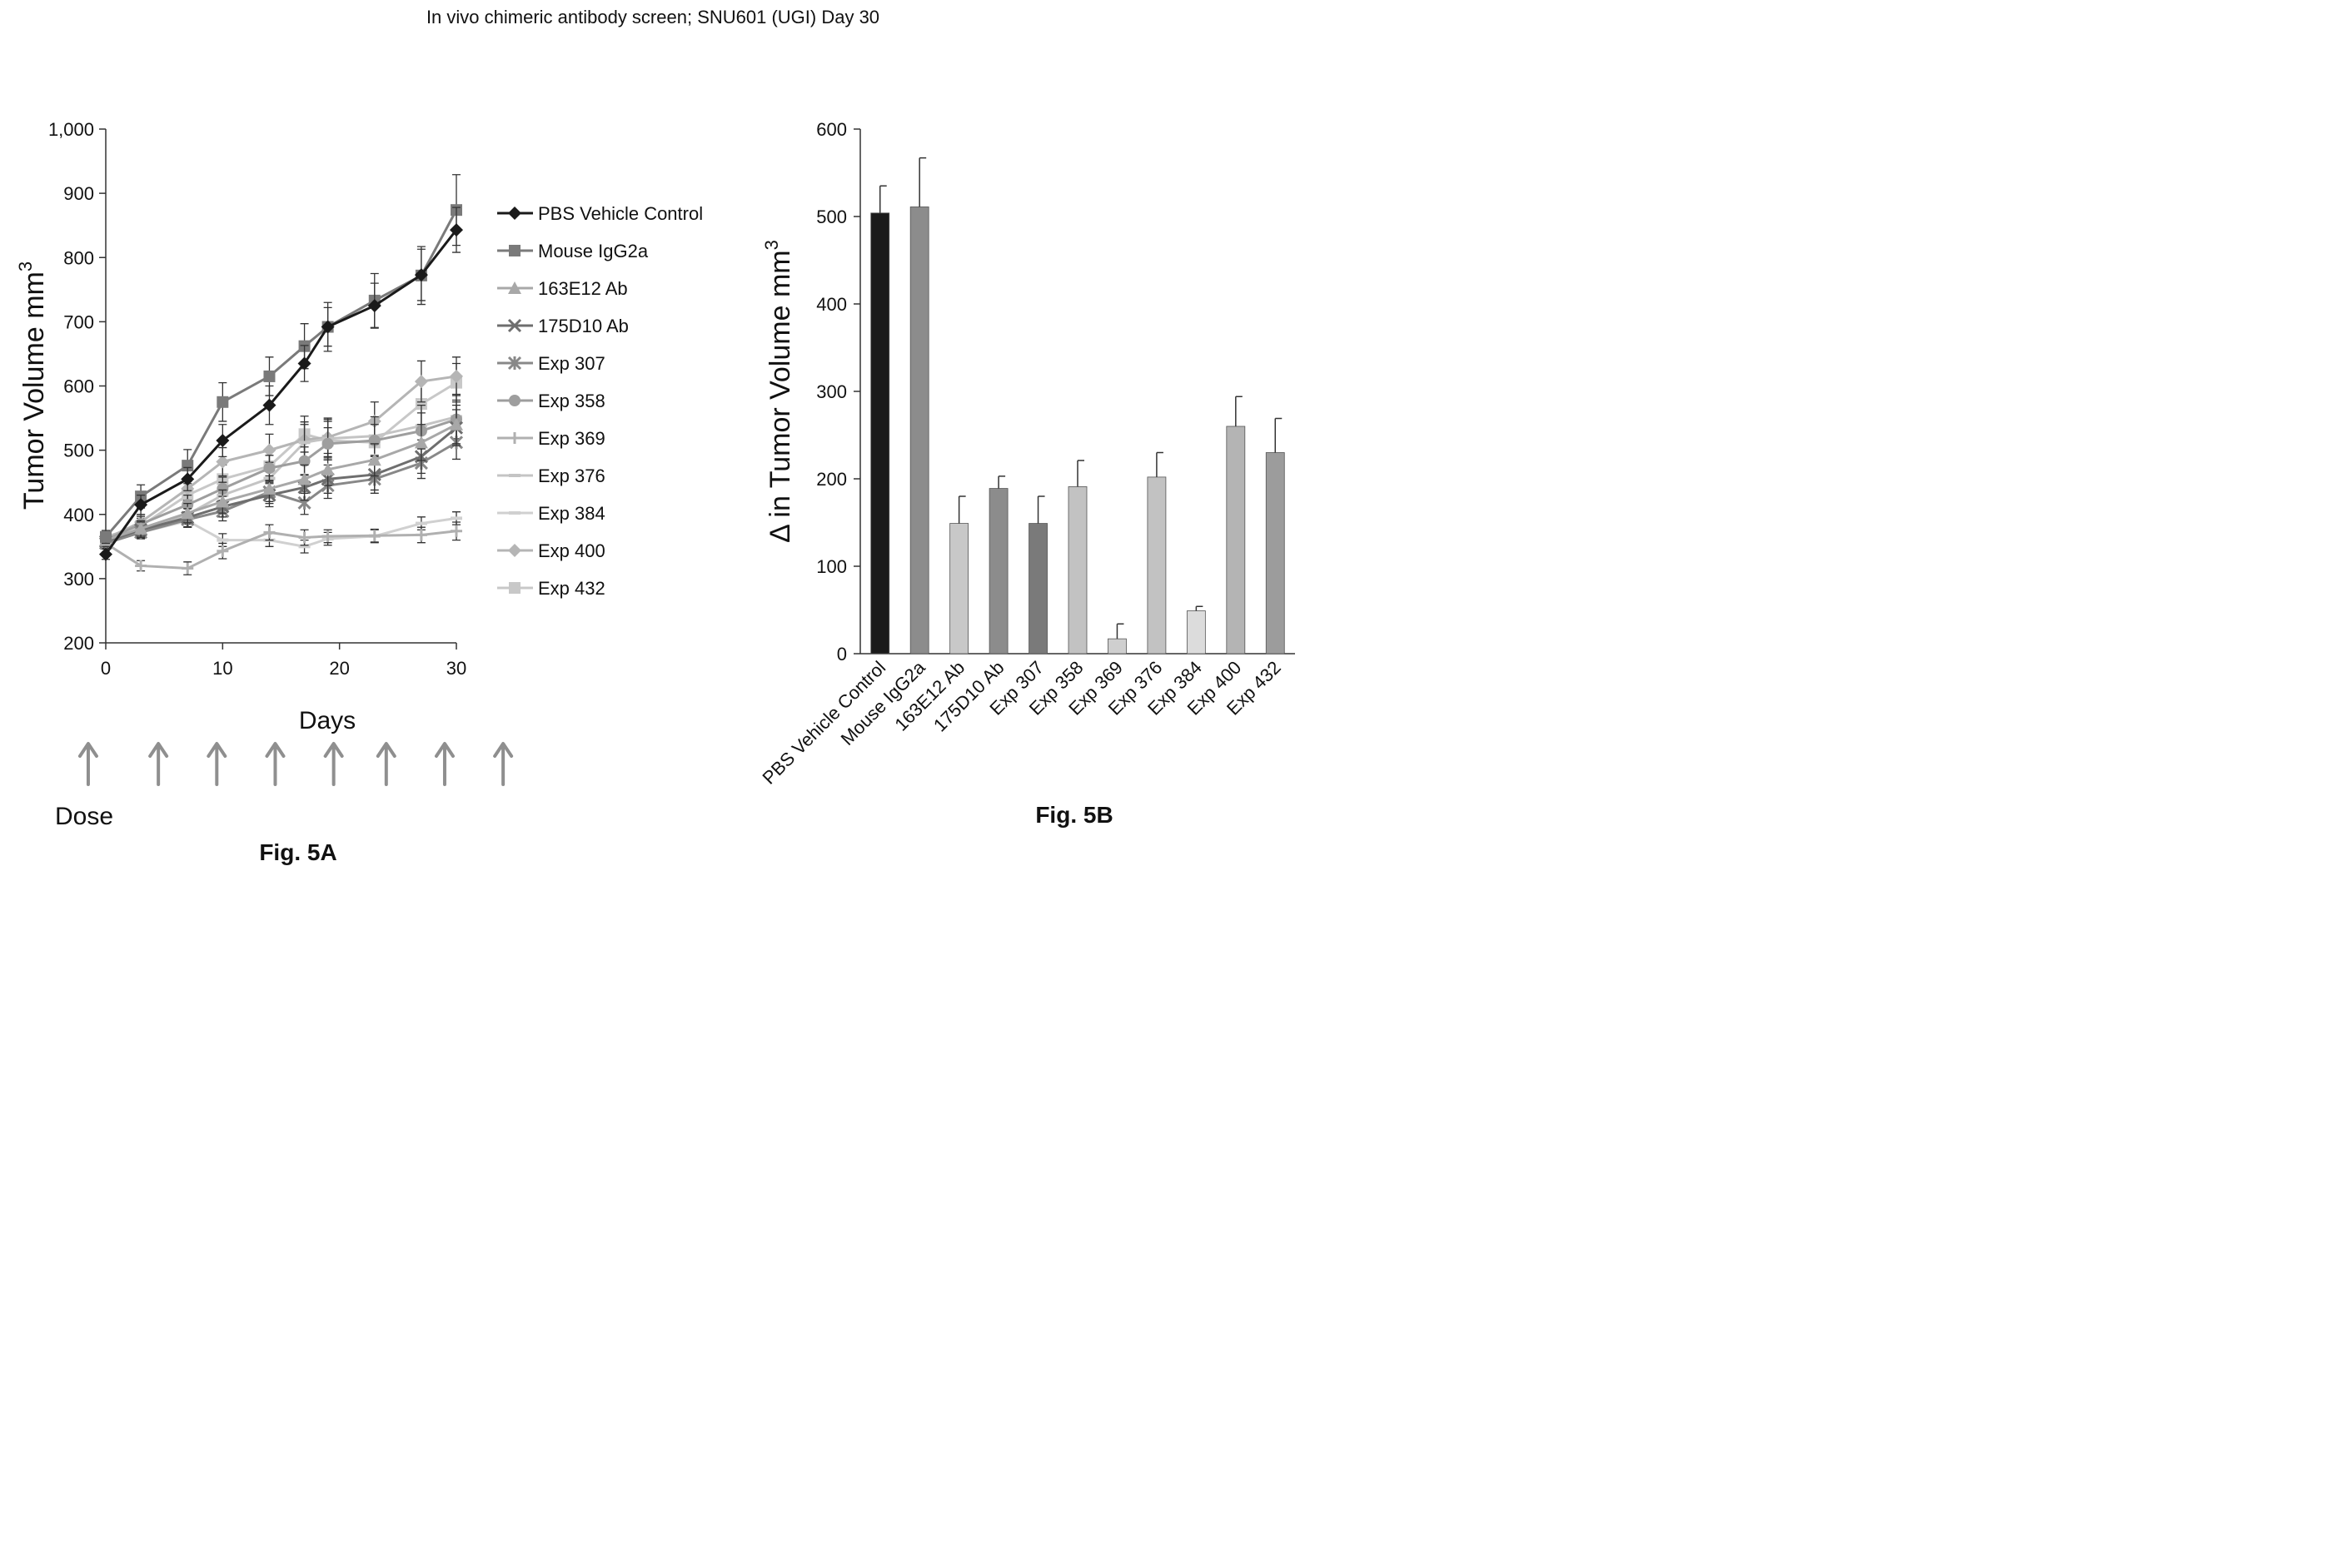  Describe the element at coordinates (593, 251) in the screenshot. I see `legend-label: Mouse IgG2a` at that location.